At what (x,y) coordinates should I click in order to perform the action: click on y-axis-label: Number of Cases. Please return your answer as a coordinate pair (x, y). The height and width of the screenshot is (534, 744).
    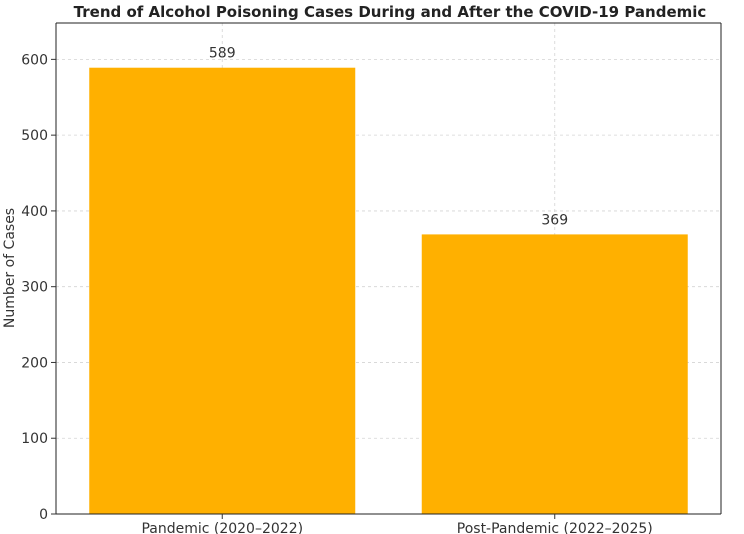
    Looking at the image, I should click on (10, 268).